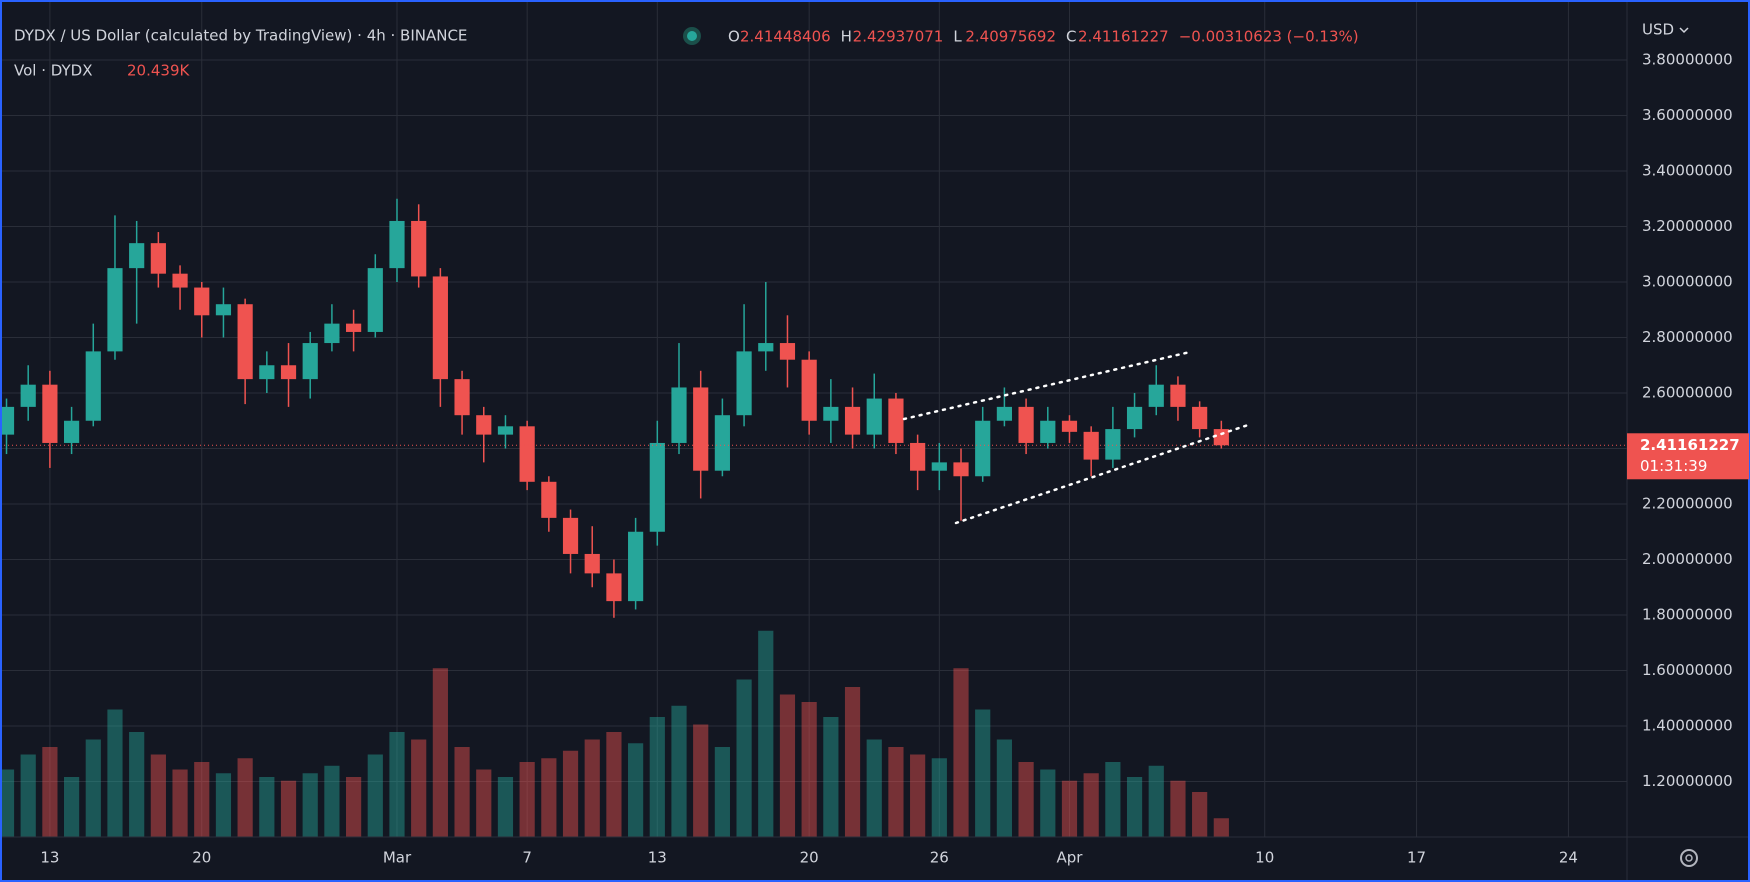  What do you see at coordinates (158, 71) in the screenshot?
I see `volume-last: 20.439K` at bounding box center [158, 71].